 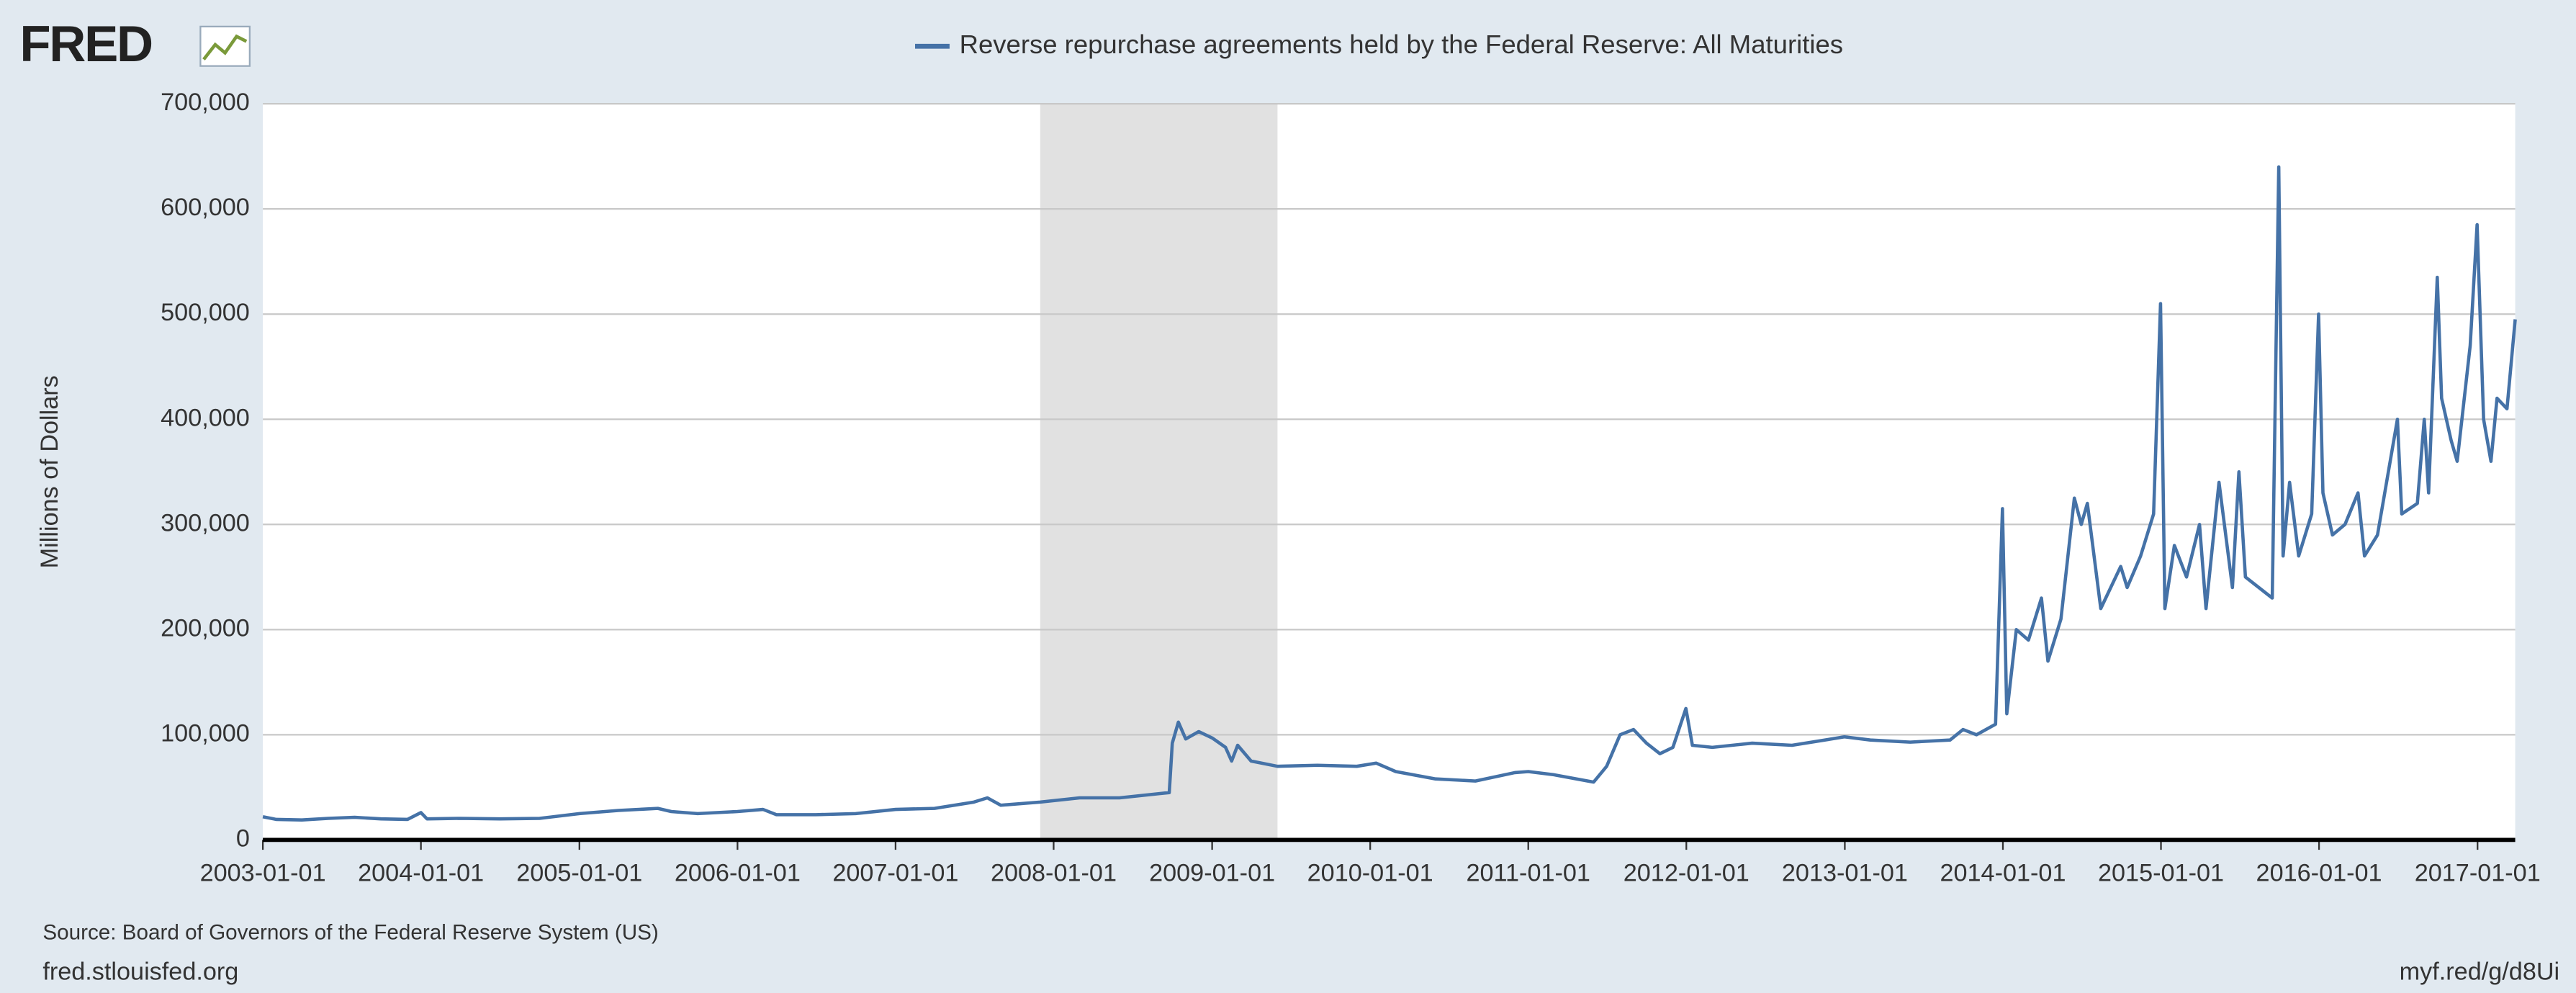 I want to click on y-axis-label: Millions of Dollars, so click(x=49, y=471).